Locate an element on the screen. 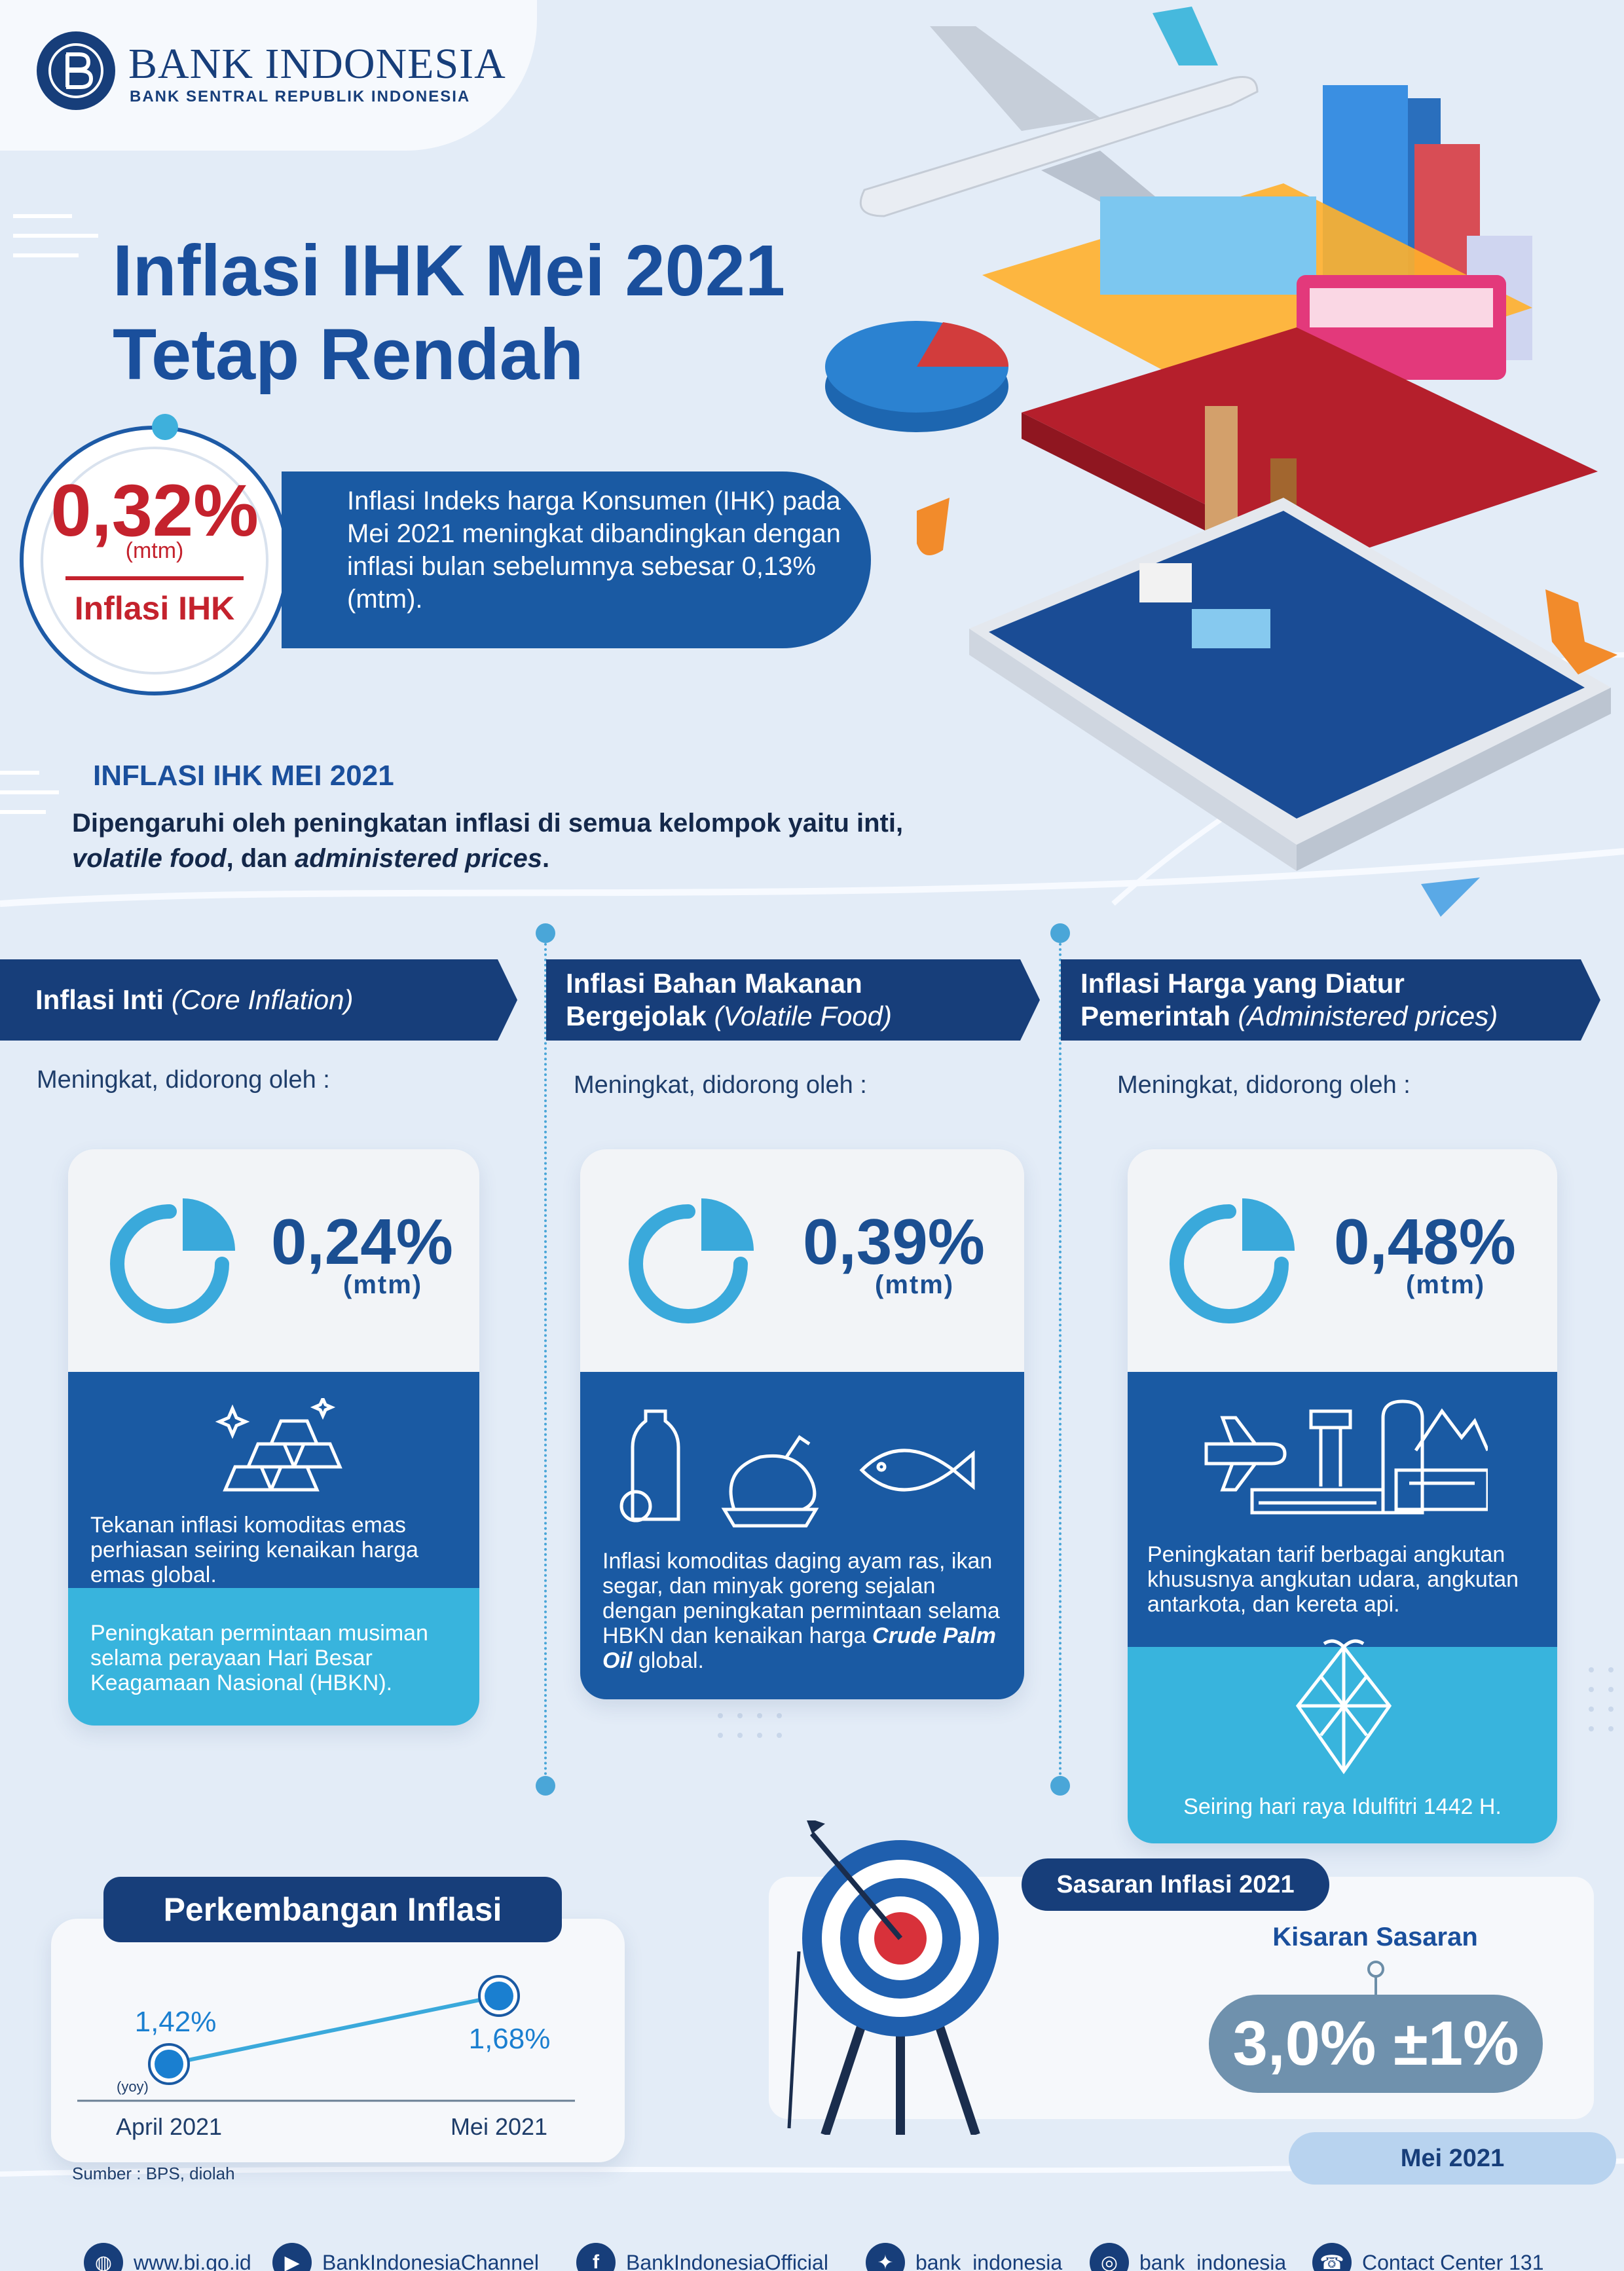  group-header-core: Inflasi Inti (Core Inflation) is located at coordinates (258, 1000).